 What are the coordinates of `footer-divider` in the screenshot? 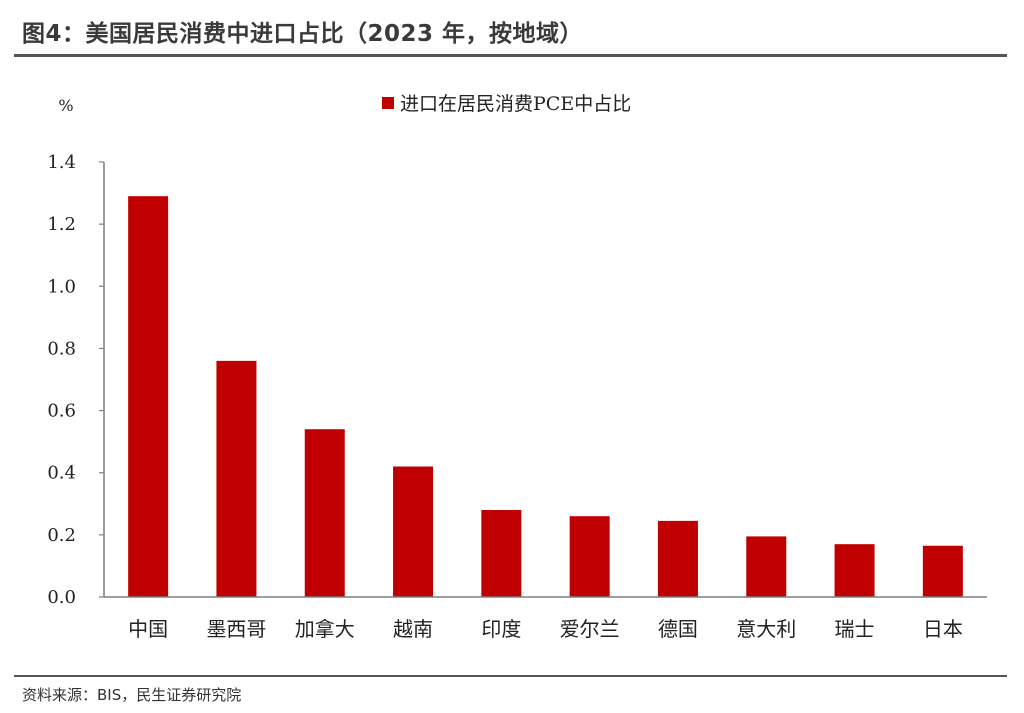 It's located at (510, 676).